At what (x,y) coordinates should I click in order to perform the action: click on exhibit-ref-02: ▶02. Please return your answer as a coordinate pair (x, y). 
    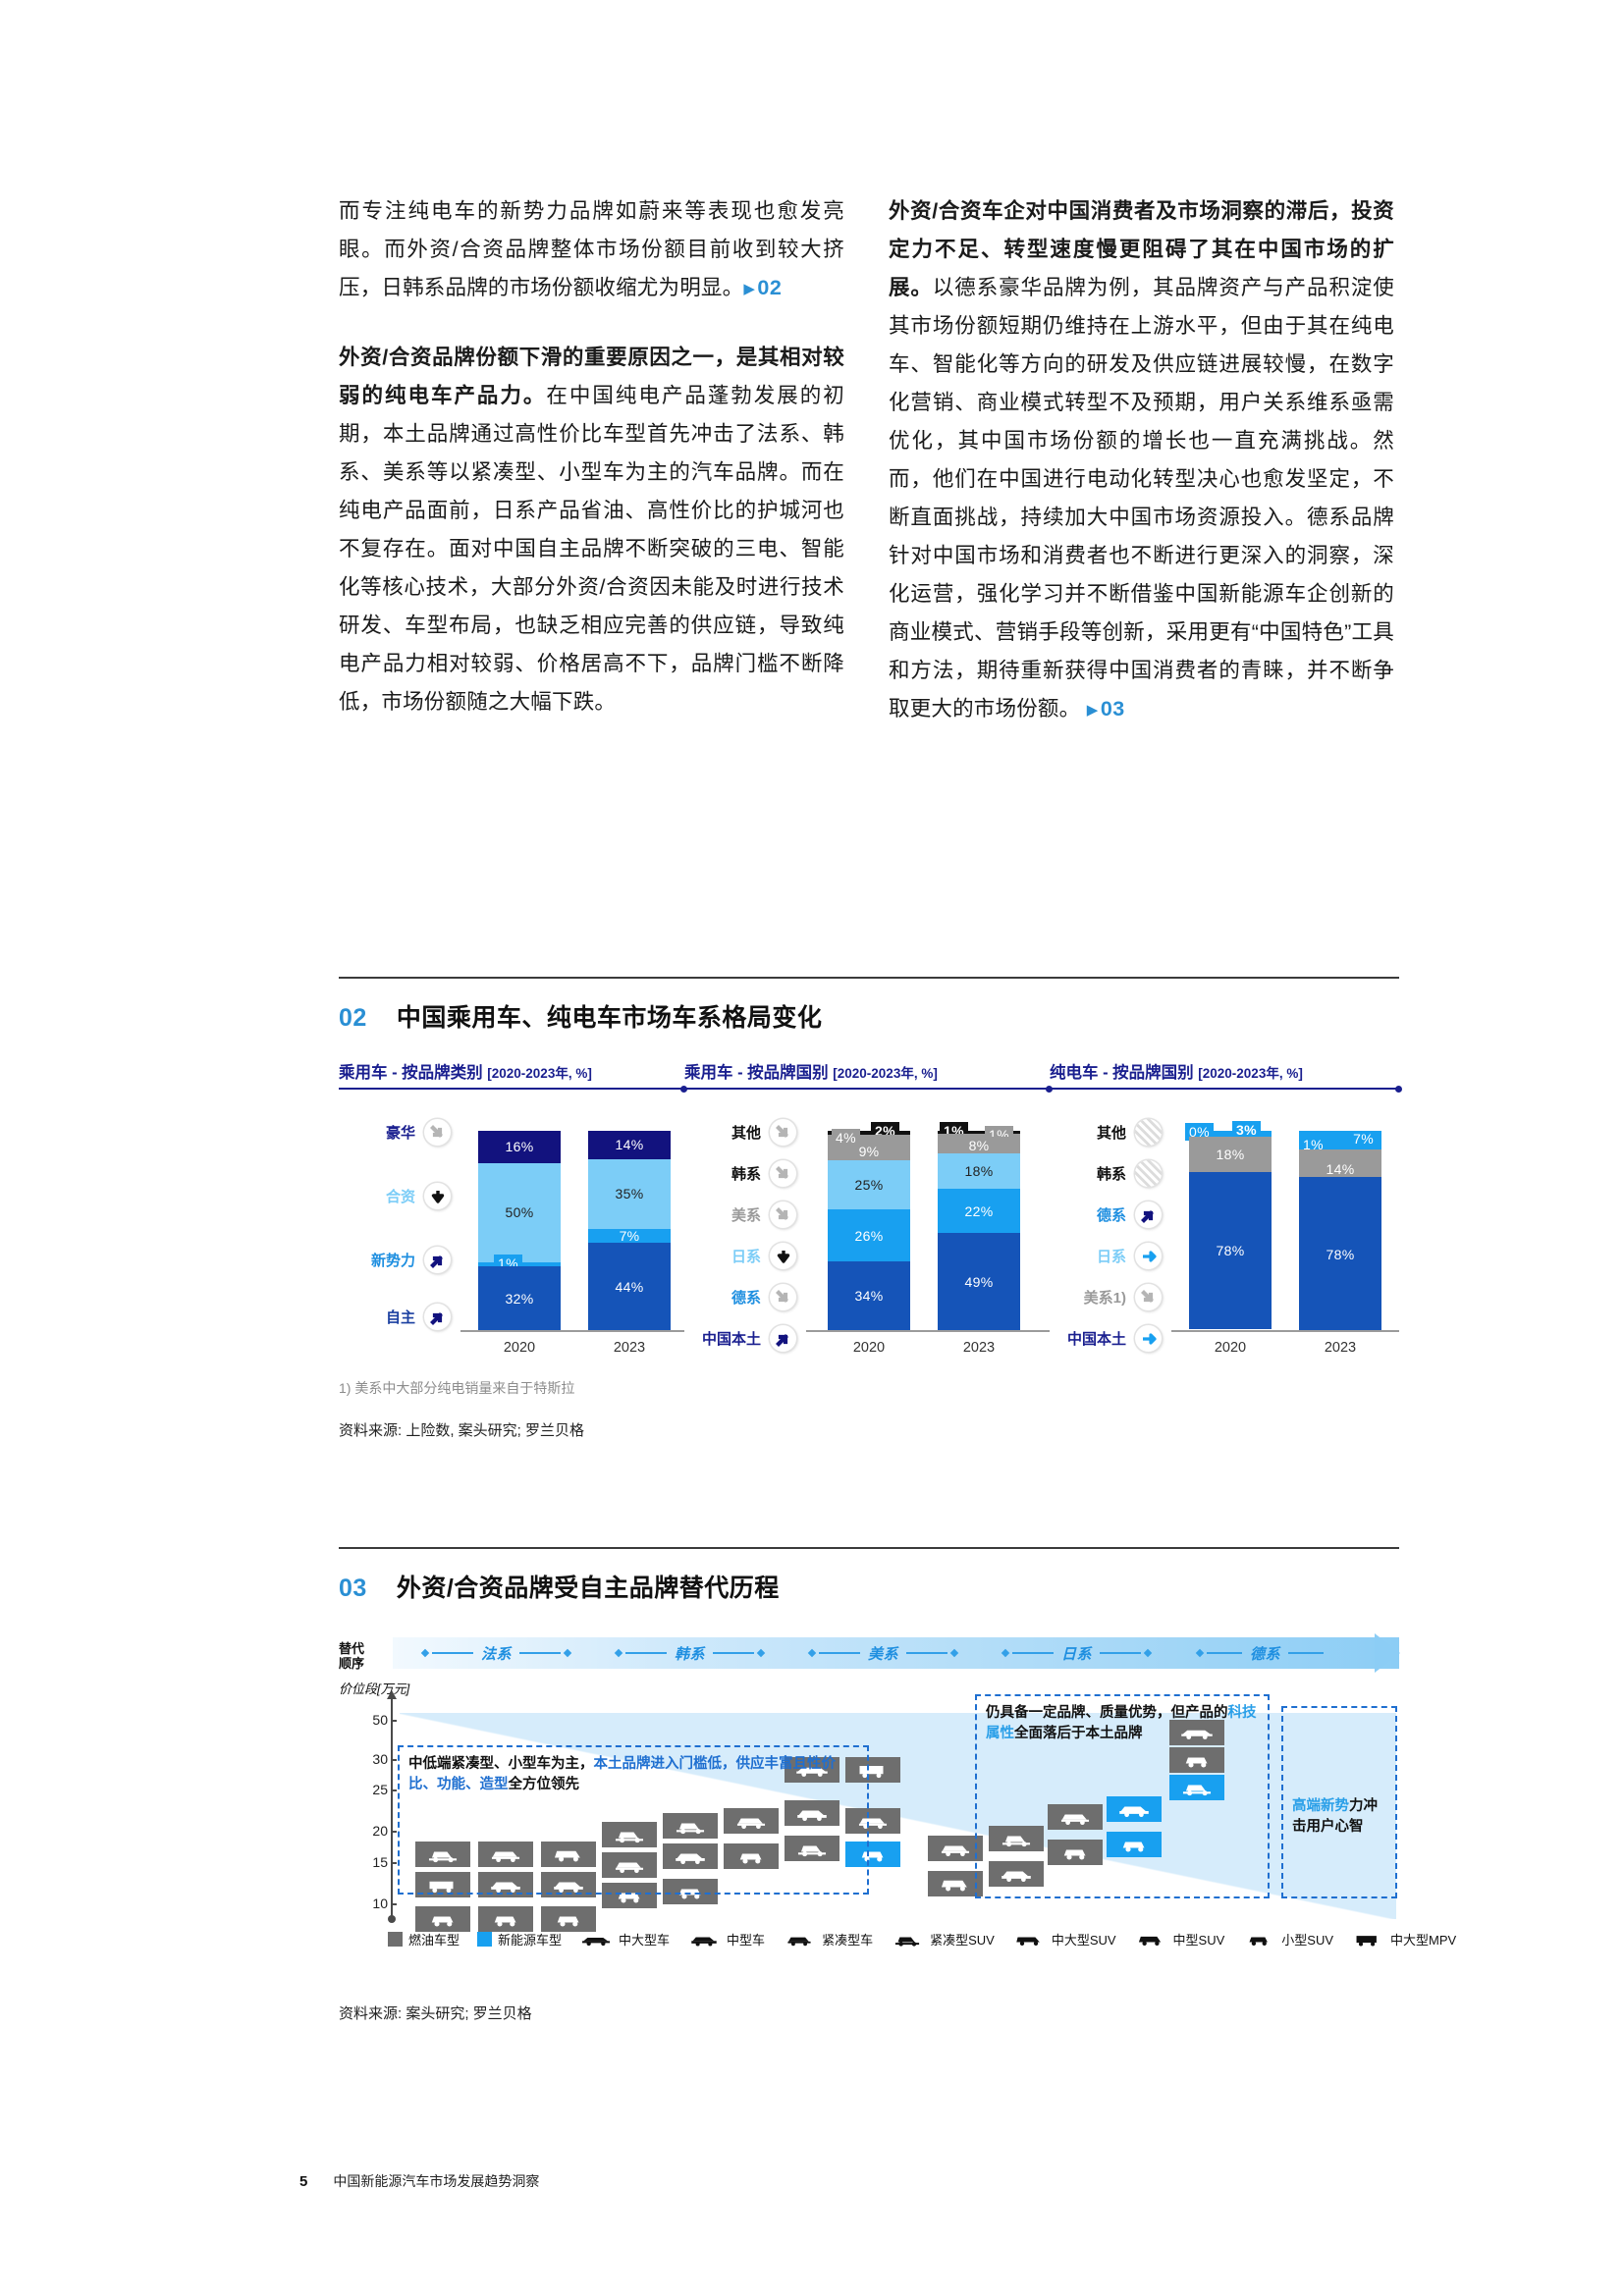
    Looking at the image, I should click on (762, 287).